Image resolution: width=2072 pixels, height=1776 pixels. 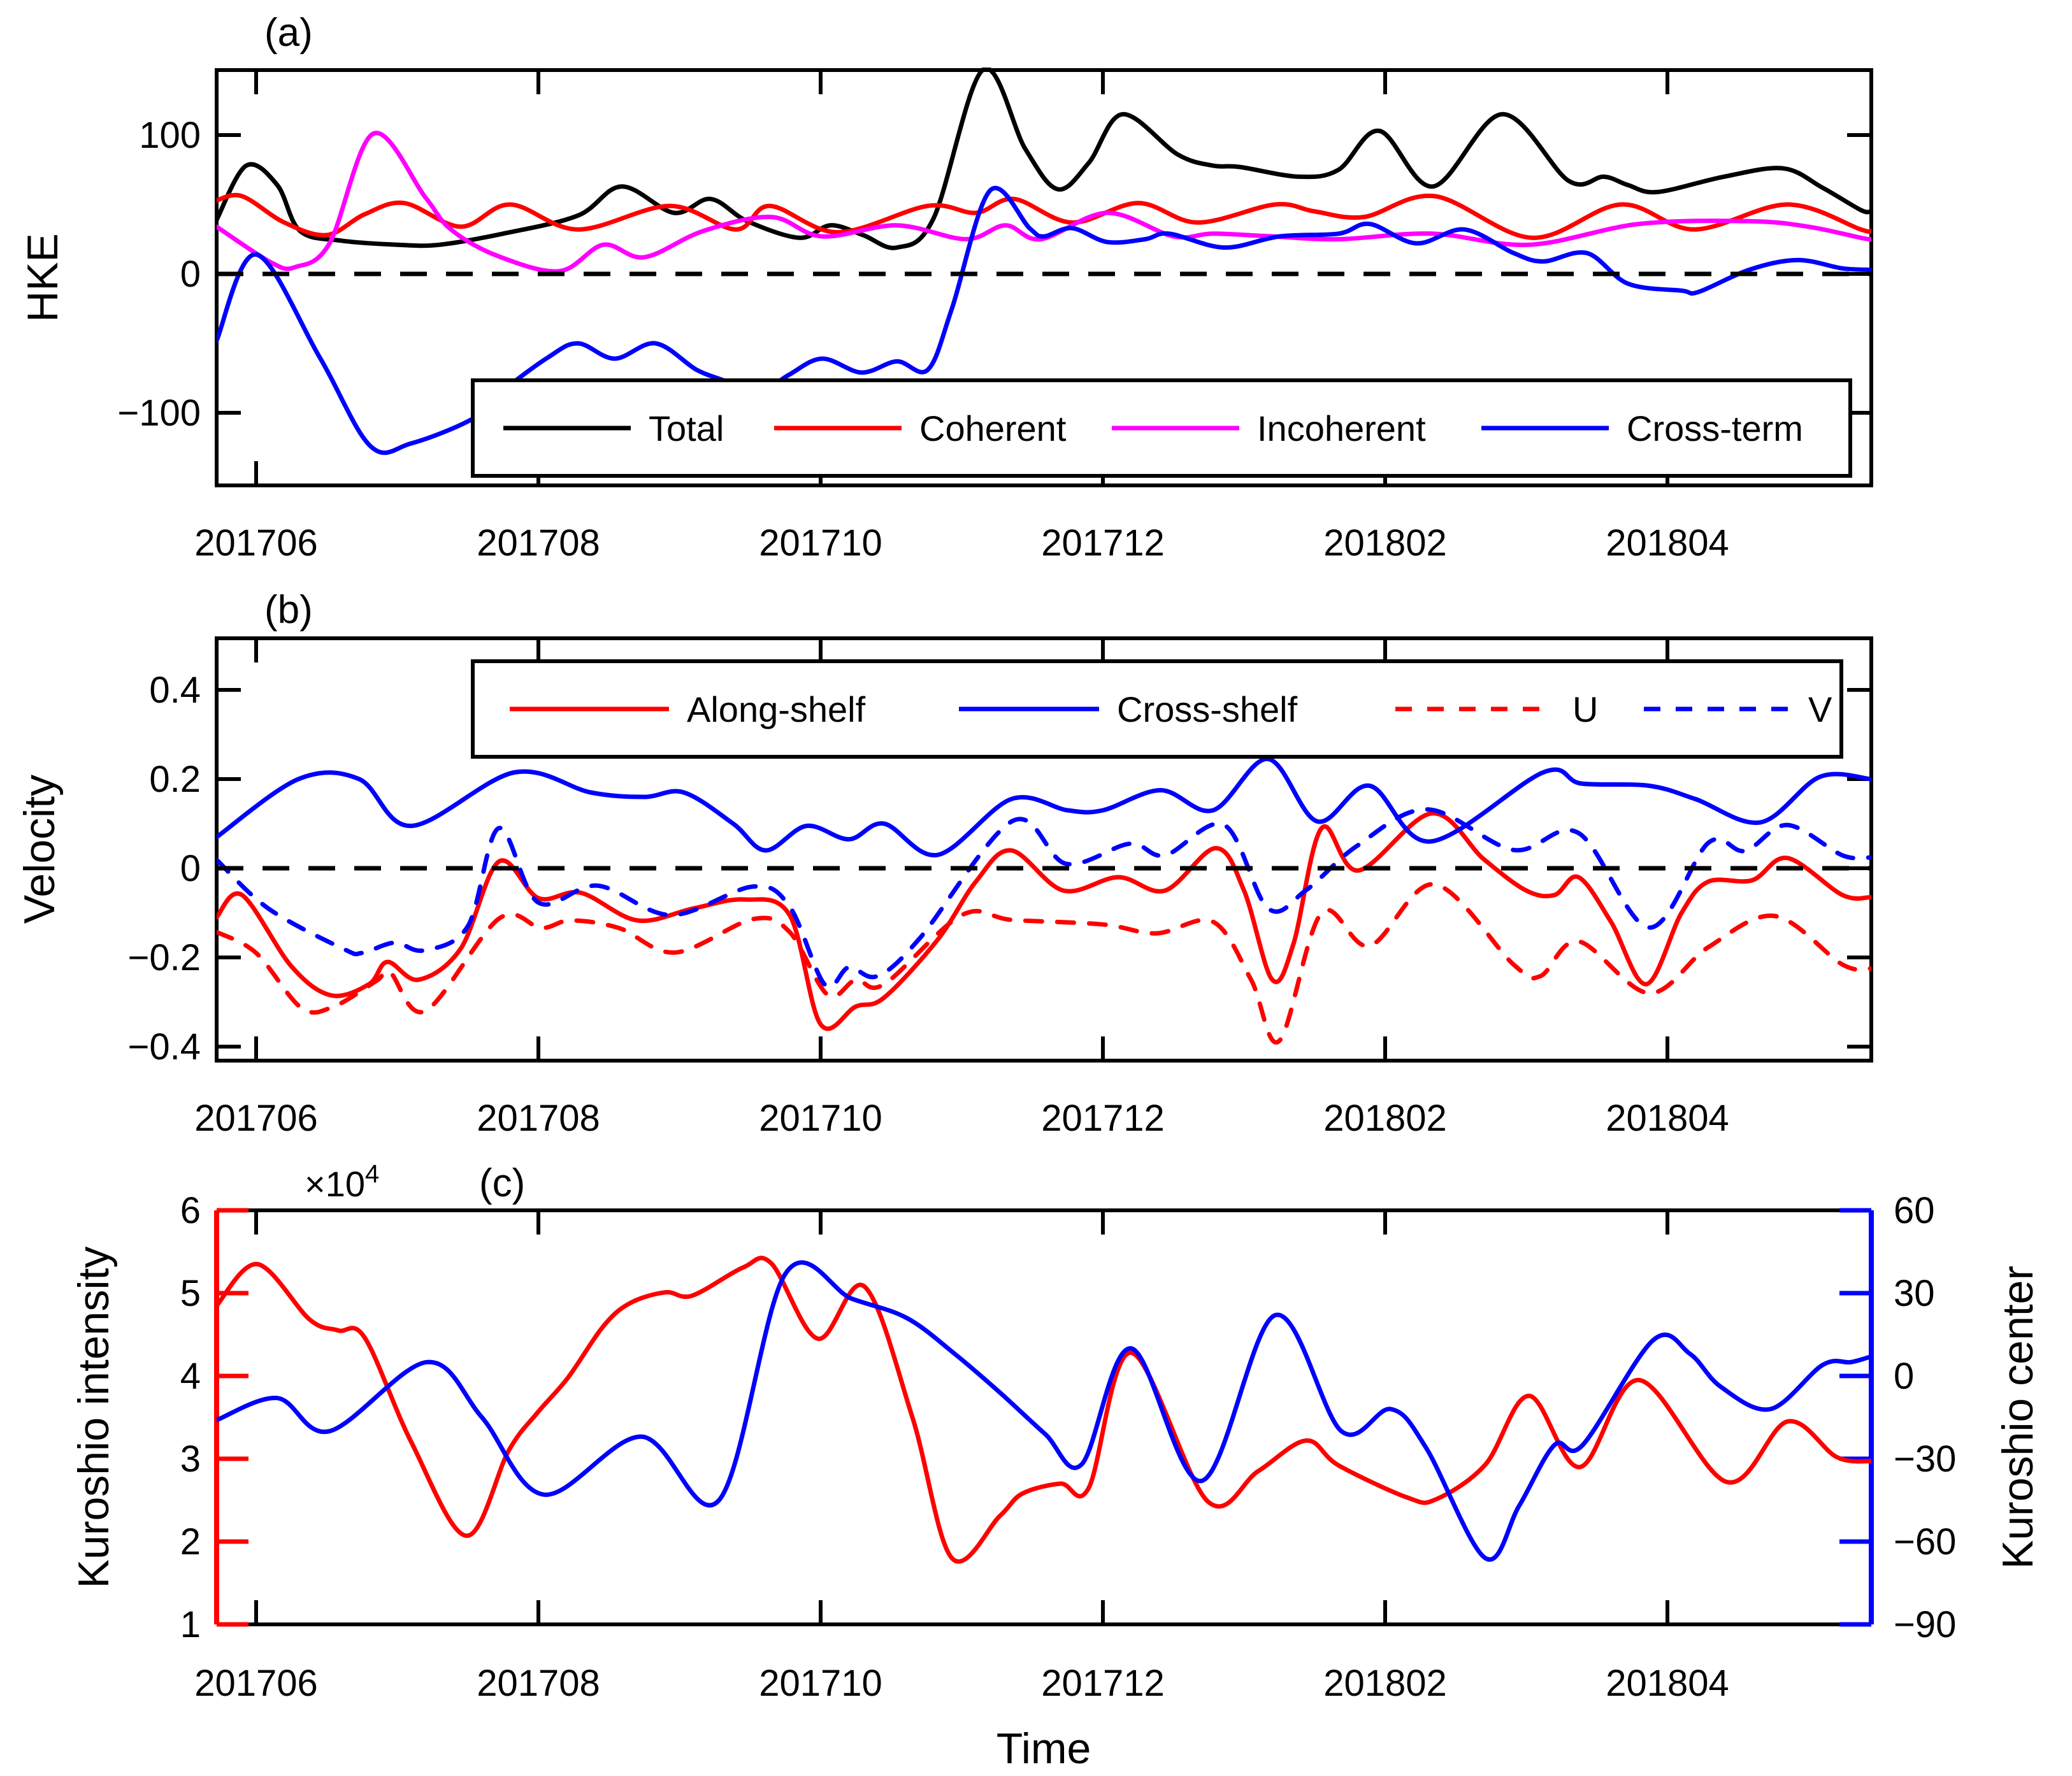 I want to click on panel-c-kuroshio-center-line, so click(x=1044, y=1411).